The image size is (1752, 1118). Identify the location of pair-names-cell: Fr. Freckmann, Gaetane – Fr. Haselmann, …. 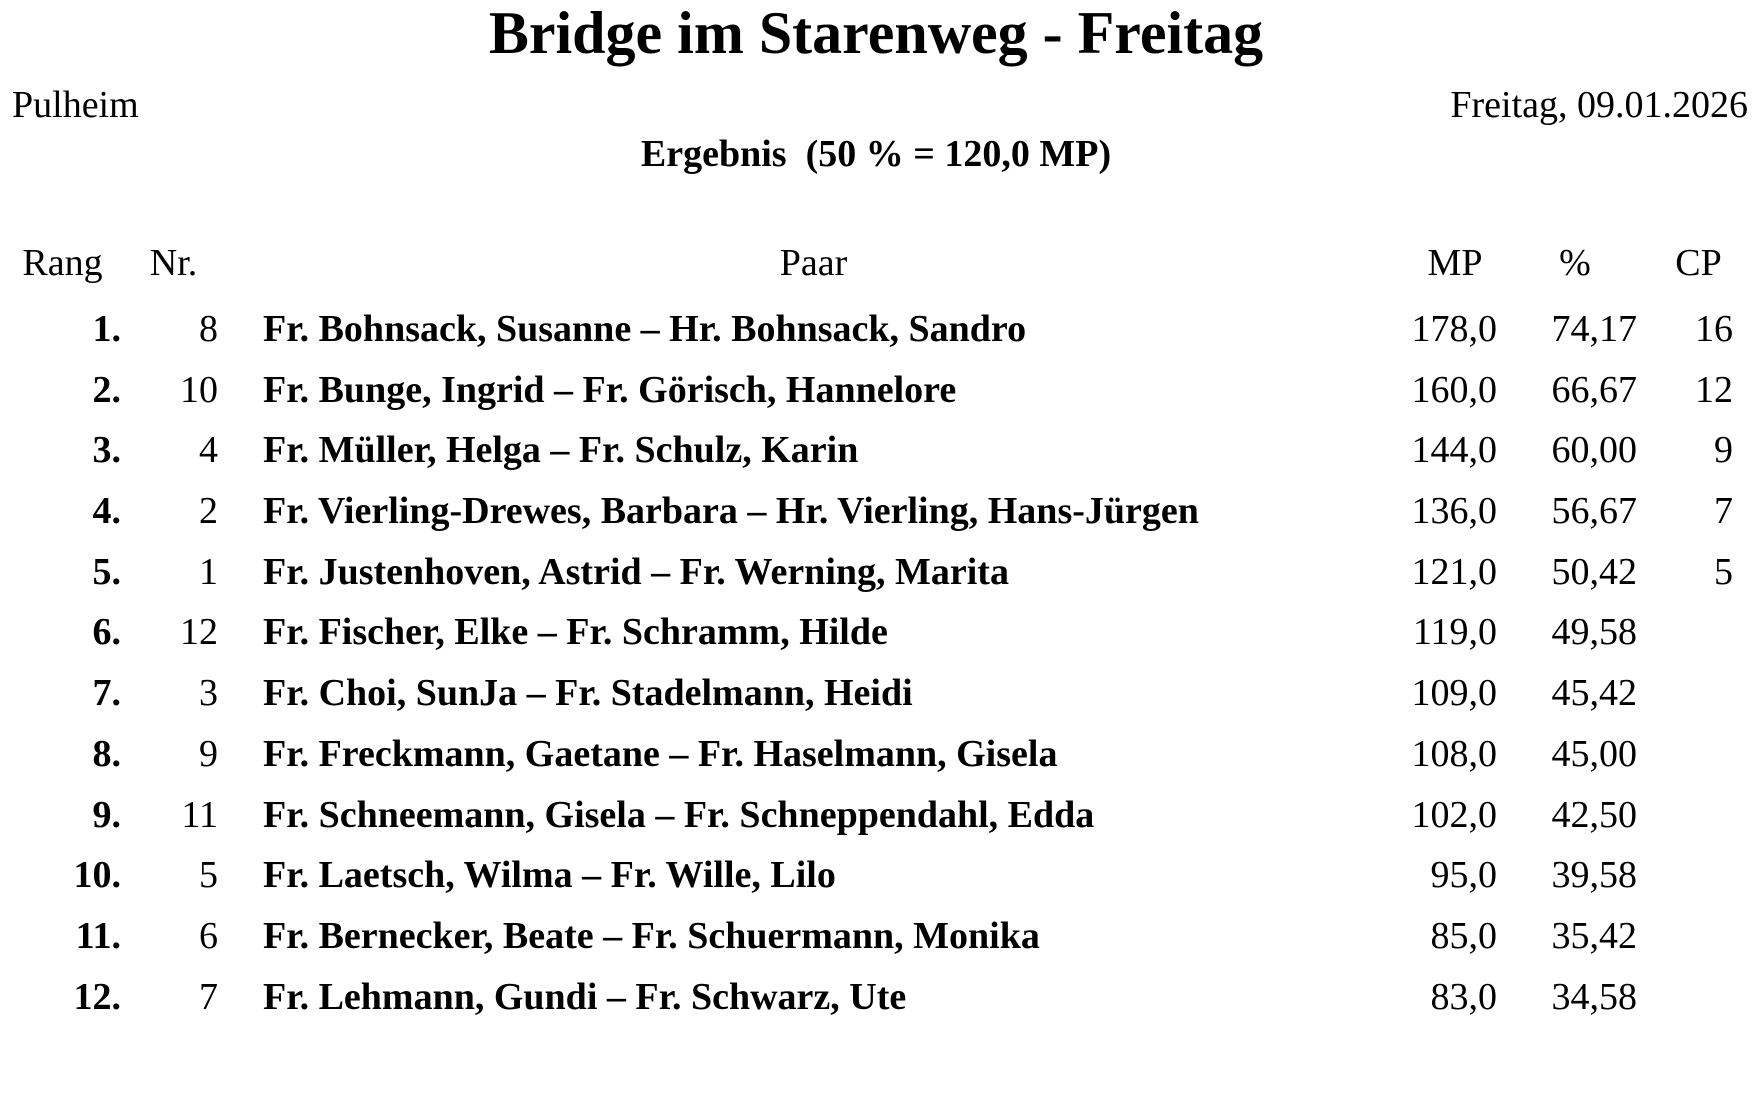
(660, 753).